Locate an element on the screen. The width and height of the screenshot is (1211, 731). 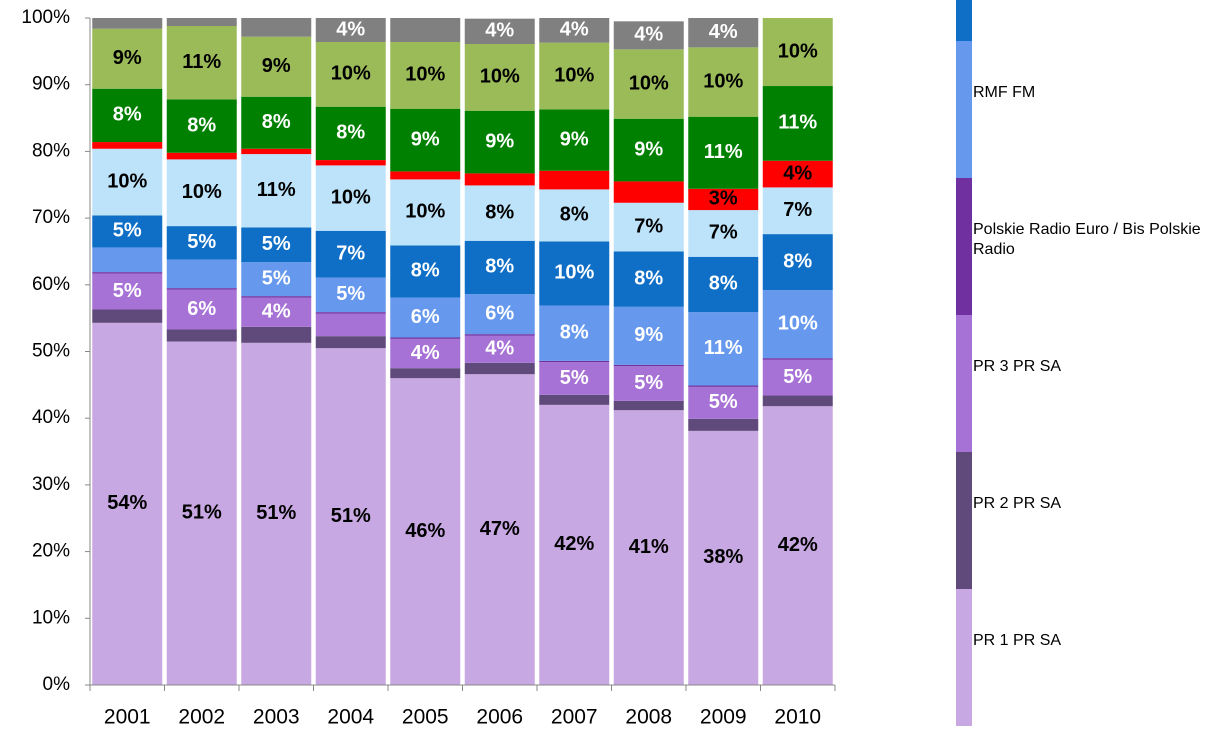
data-label: 38% is located at coordinates (723, 557).